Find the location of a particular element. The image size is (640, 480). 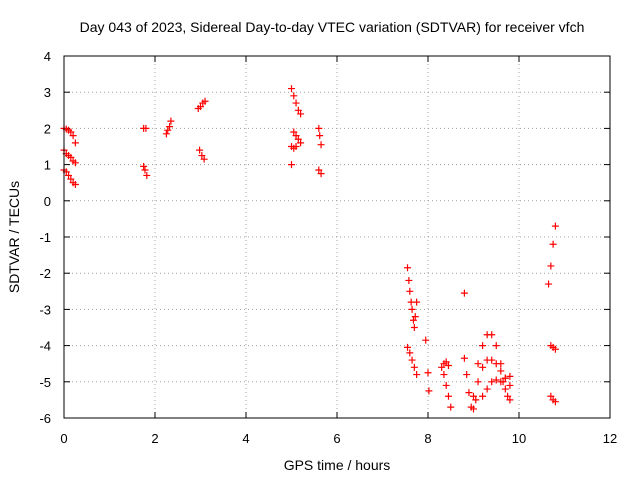

series-arc-j is located at coordinates (297, 137).